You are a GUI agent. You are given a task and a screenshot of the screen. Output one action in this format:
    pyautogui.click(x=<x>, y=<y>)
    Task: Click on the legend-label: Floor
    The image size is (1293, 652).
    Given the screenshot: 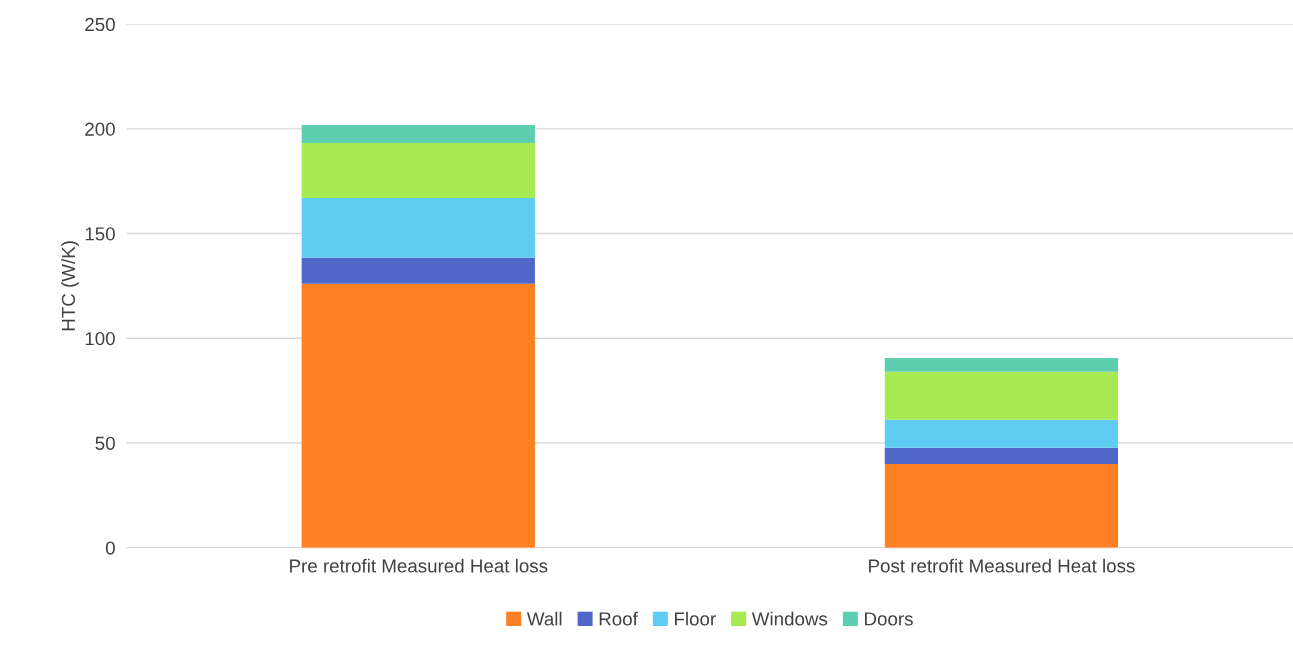 What is the action you would take?
    pyautogui.click(x=695, y=618)
    